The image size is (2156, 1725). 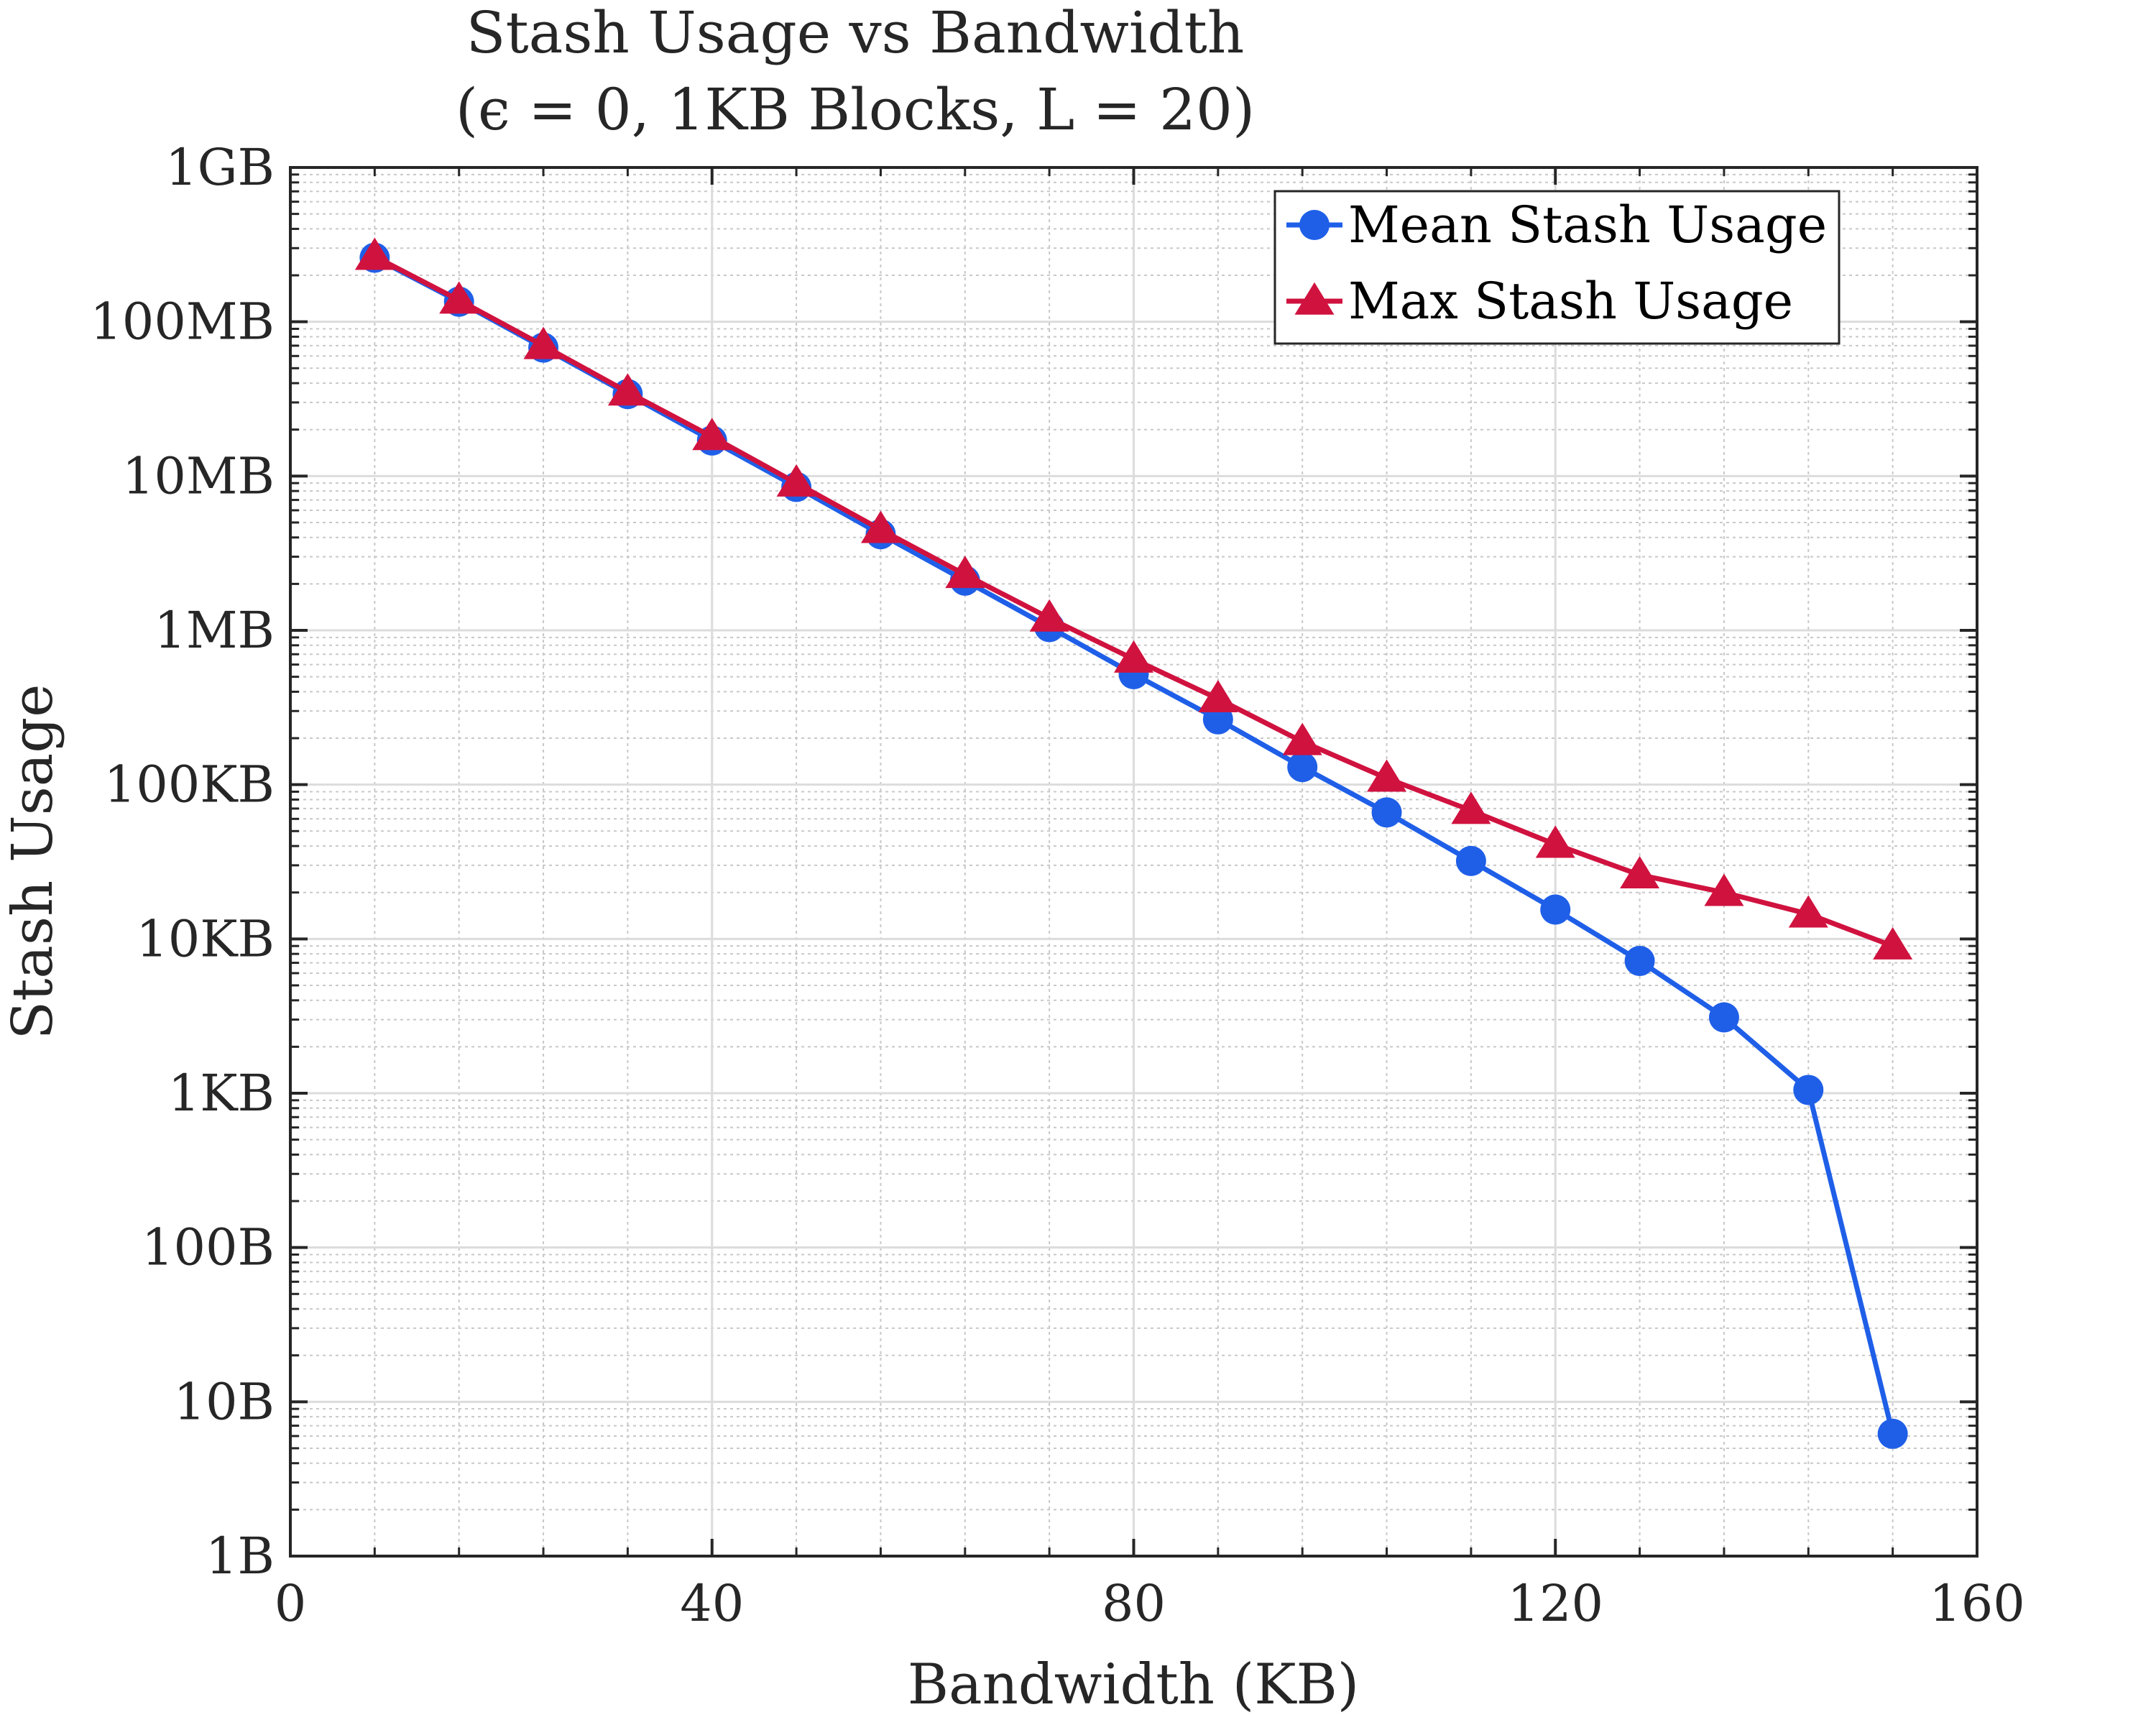 I want to click on legend-label: Mean Stash Usage, so click(x=1587, y=225).